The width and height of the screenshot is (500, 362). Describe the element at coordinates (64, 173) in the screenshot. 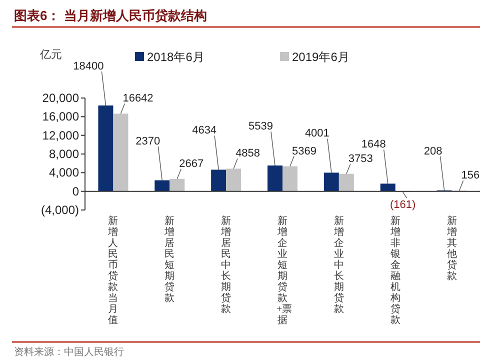

I see `y-tick-label: 4,000` at that location.